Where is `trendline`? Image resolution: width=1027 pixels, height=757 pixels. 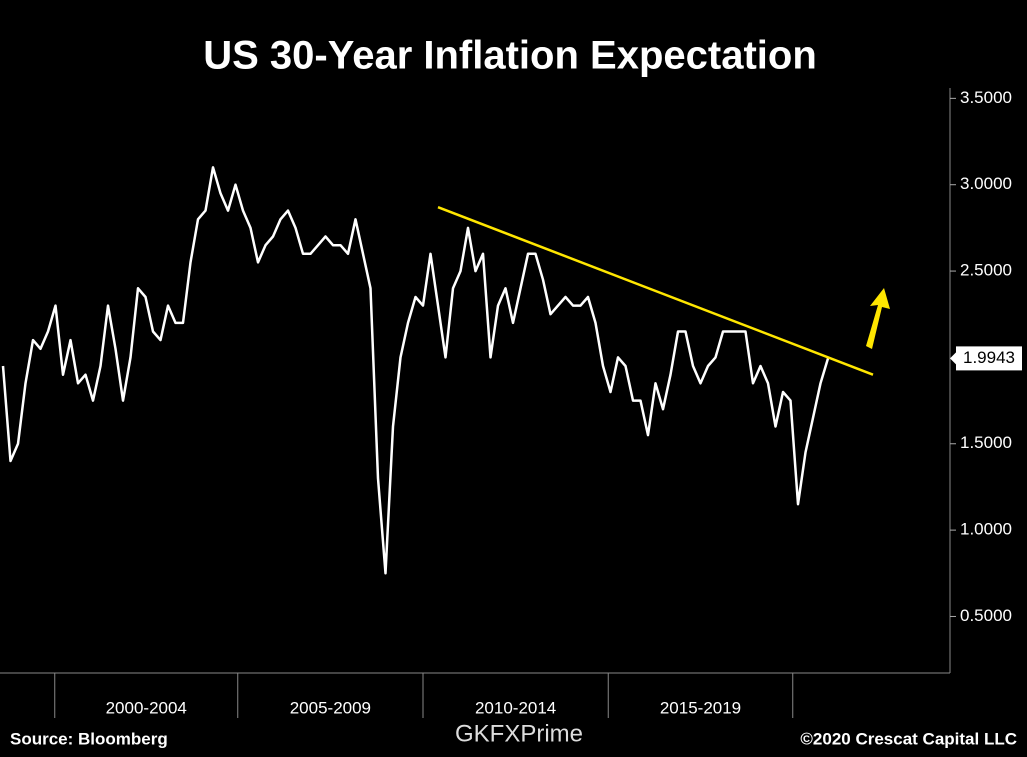 trendline is located at coordinates (655, 290).